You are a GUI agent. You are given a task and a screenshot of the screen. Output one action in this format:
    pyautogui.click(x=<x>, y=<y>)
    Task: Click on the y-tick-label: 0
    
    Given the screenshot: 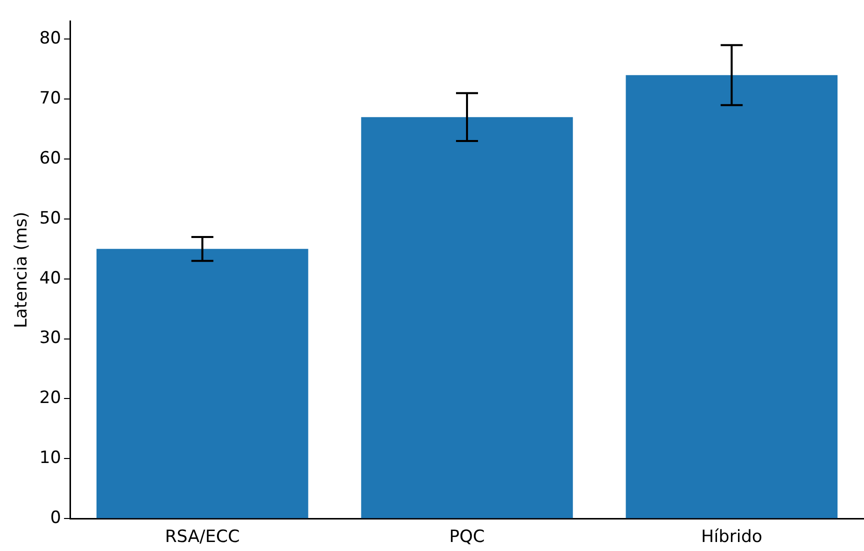 What is the action you would take?
    pyautogui.click(x=56, y=518)
    